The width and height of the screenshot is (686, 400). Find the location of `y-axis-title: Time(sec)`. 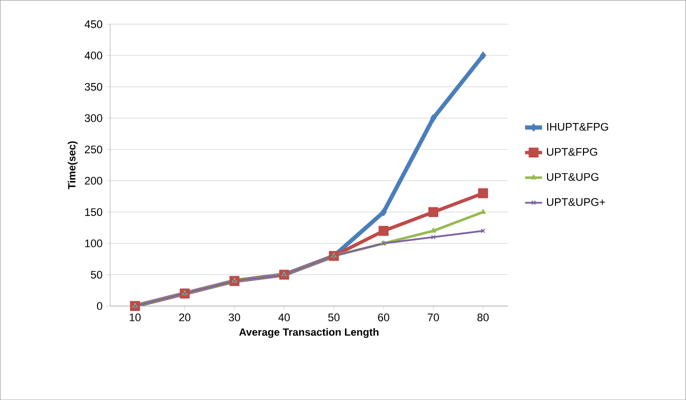

y-axis-title: Time(sec) is located at coordinates (73, 165).